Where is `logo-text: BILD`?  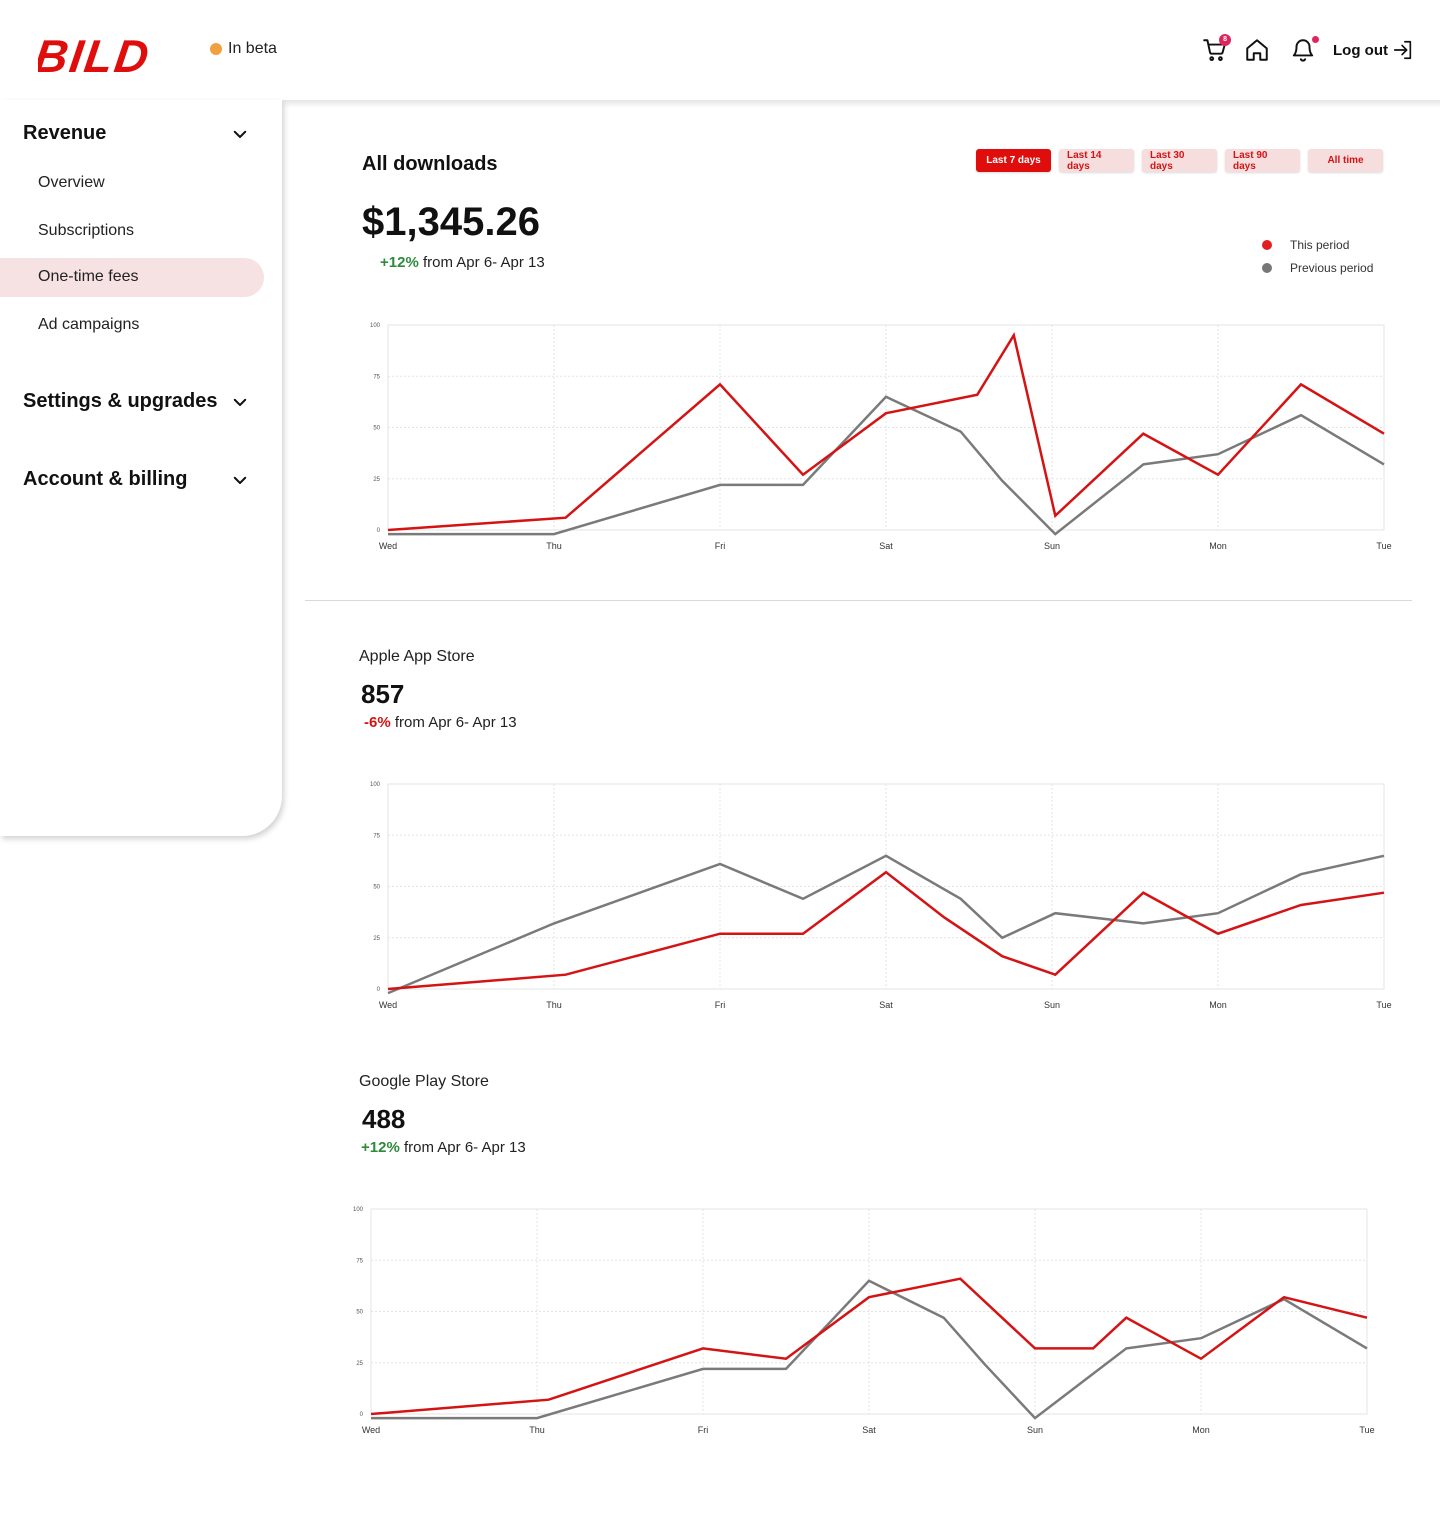 logo-text: BILD is located at coordinates (96, 55).